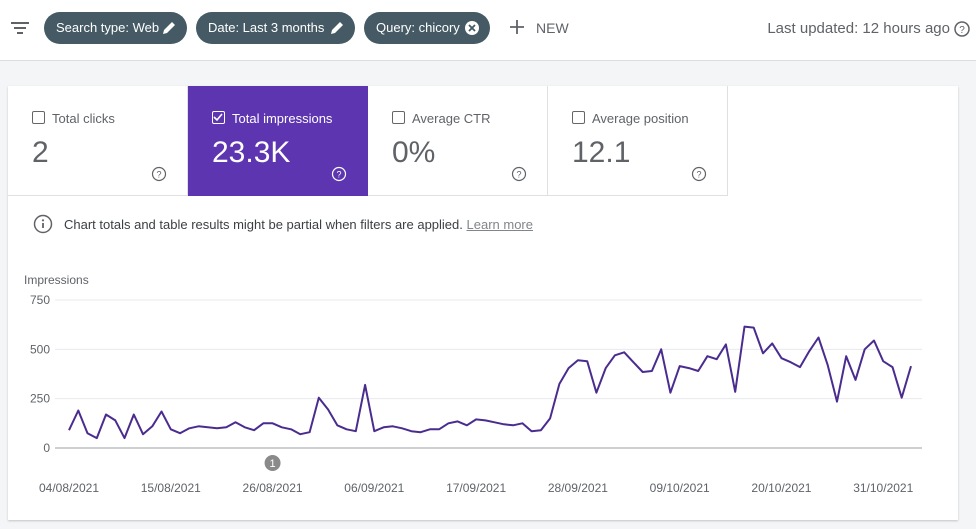 This screenshot has width=976, height=529. What do you see at coordinates (451, 118) in the screenshot?
I see `metric-label: Average CTR` at bounding box center [451, 118].